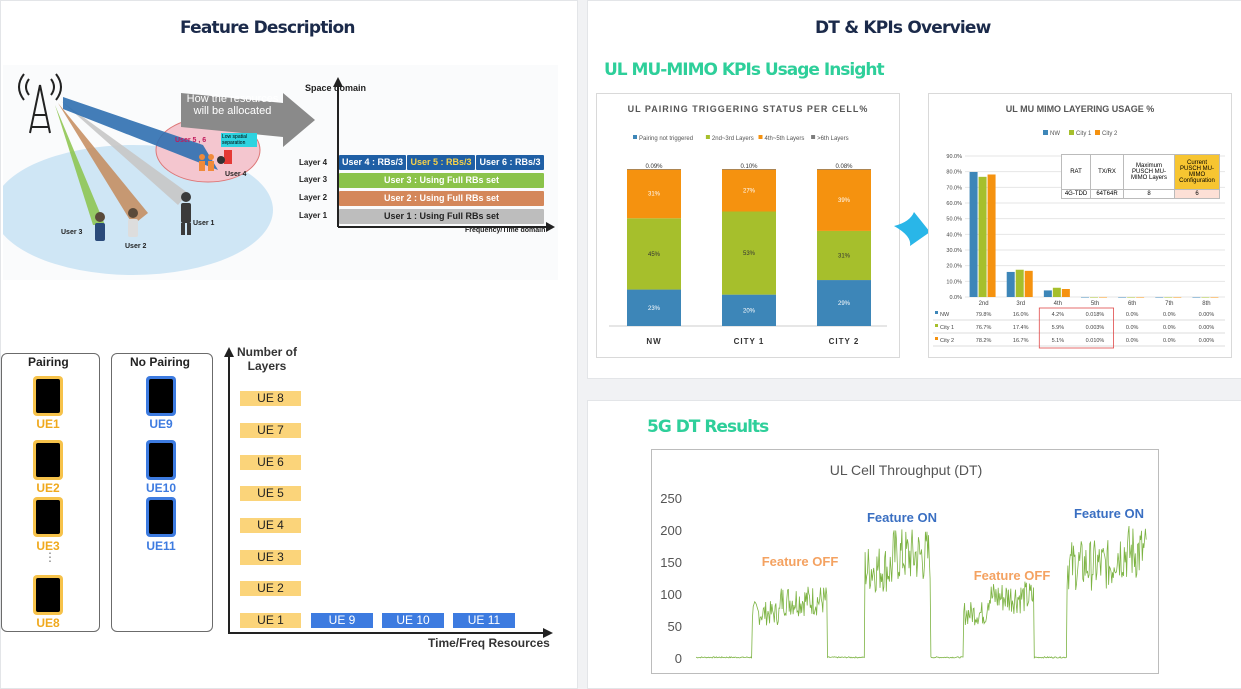  What do you see at coordinates (510, 162) in the screenshot?
I see `layer4-bar-user6: User 6 : RBs/3` at bounding box center [510, 162].